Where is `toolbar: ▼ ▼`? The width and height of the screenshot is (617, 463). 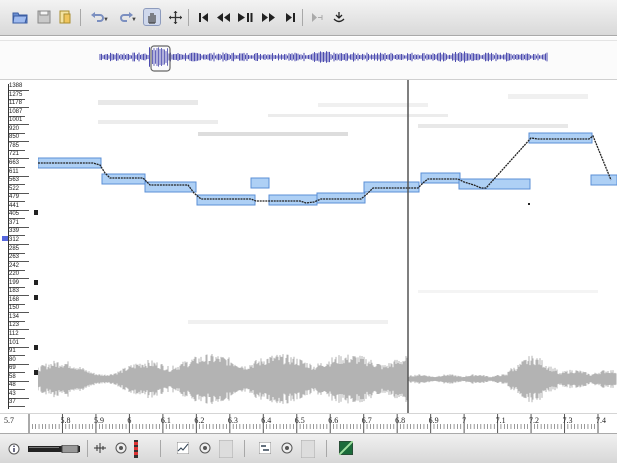 toolbar: ▼ ▼ is located at coordinates (308, 18).